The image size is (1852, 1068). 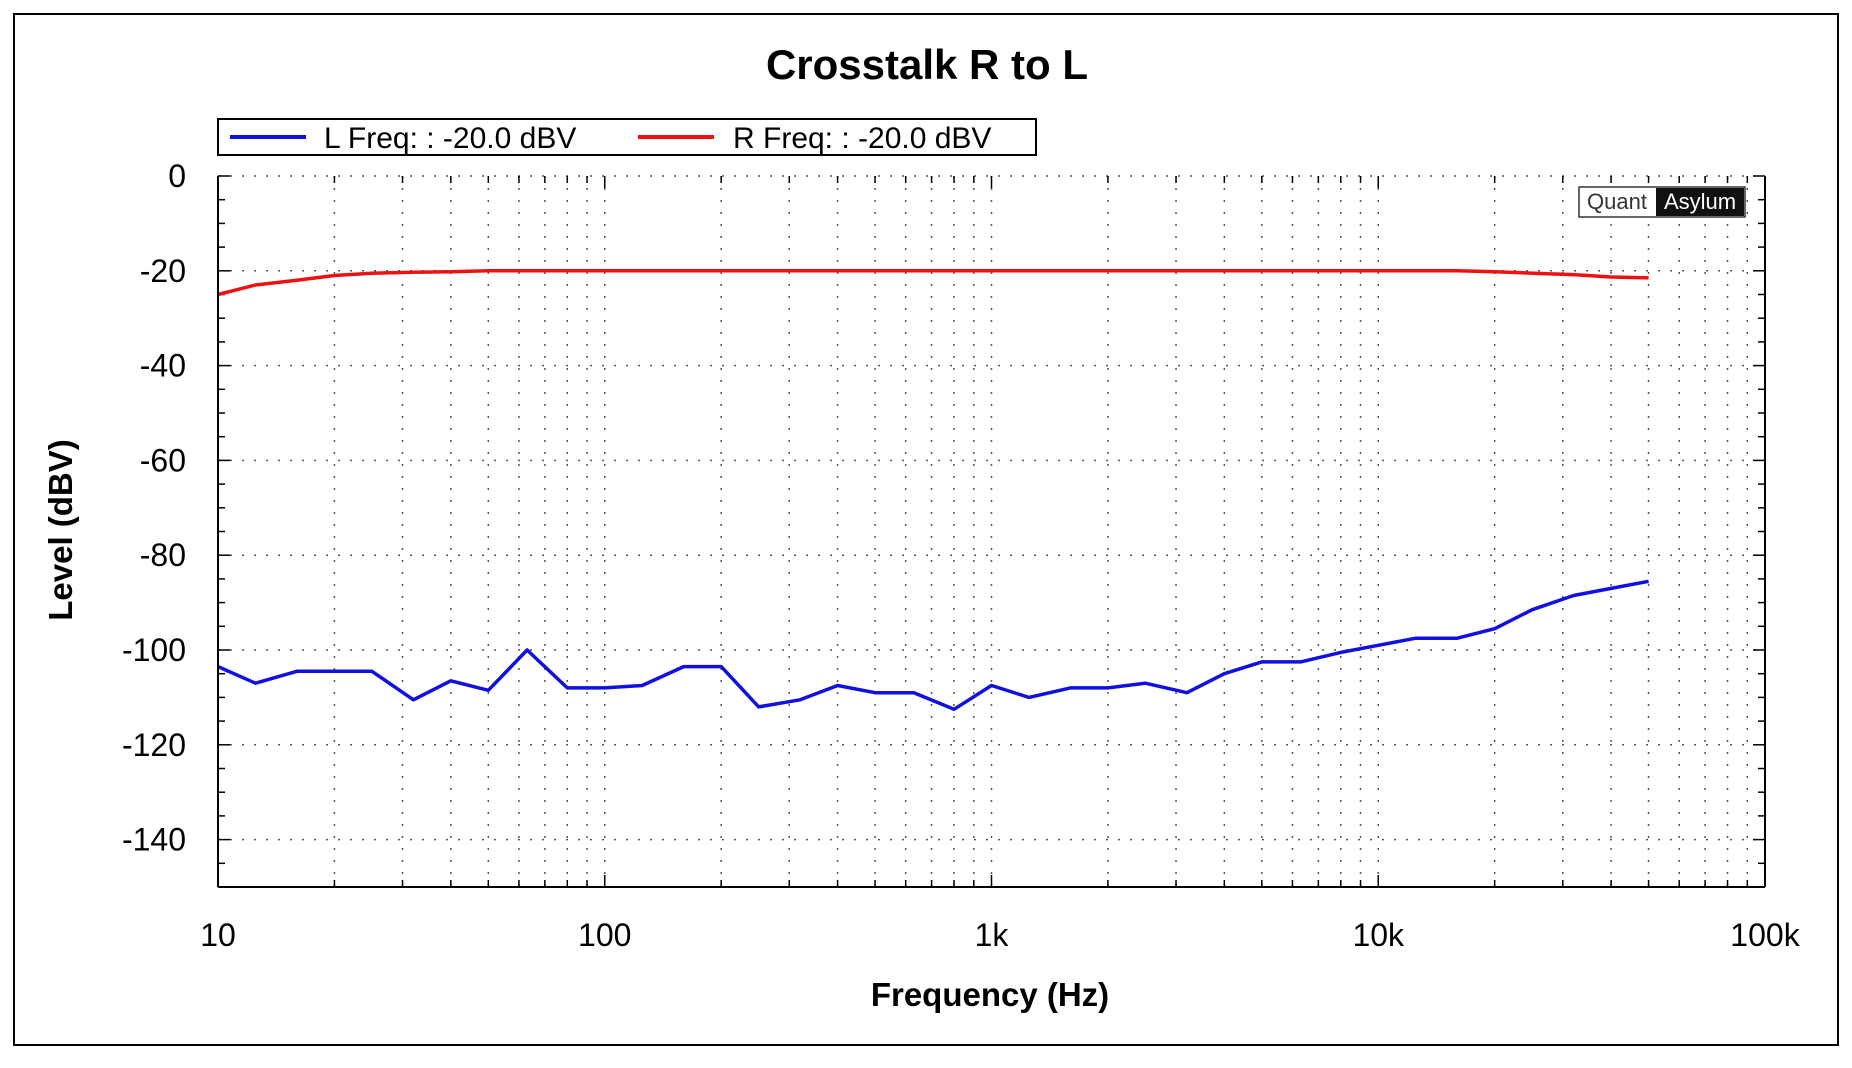 I want to click on watermark: Quant Asylum, so click(x=1662, y=202).